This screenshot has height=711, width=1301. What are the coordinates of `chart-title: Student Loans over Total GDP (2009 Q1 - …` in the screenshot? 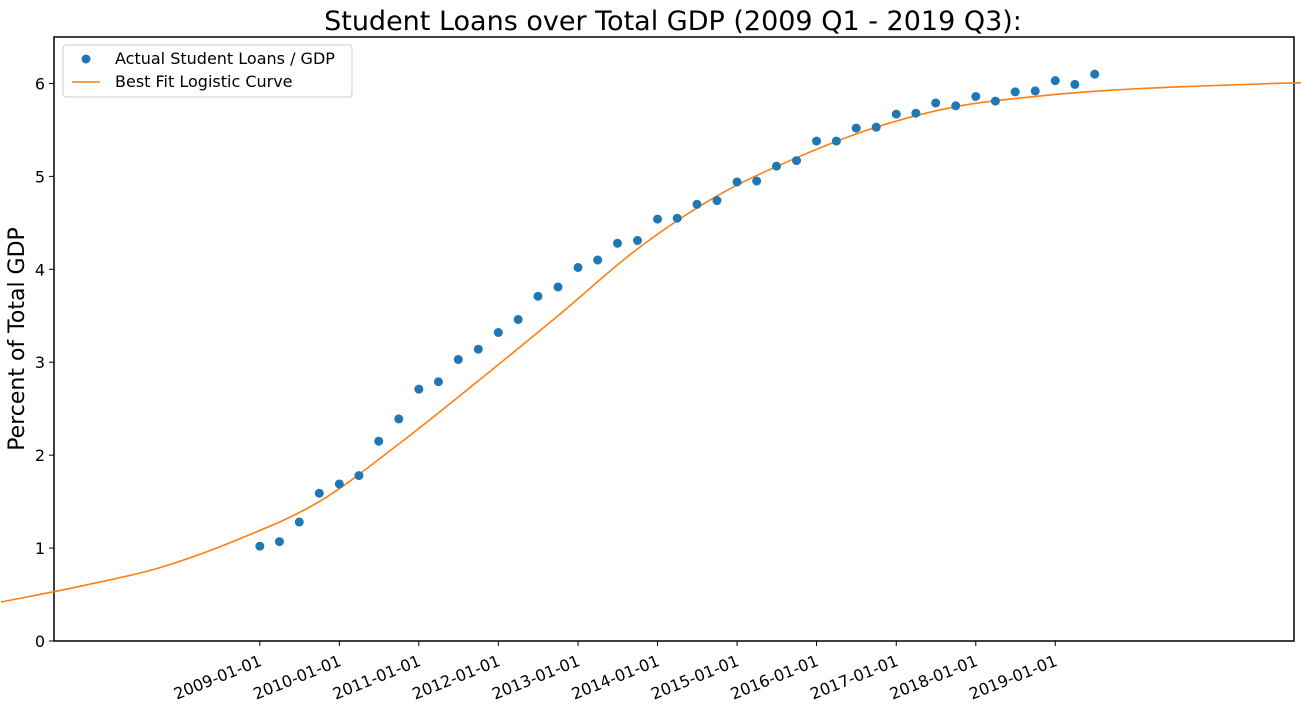 It's located at (673, 21).